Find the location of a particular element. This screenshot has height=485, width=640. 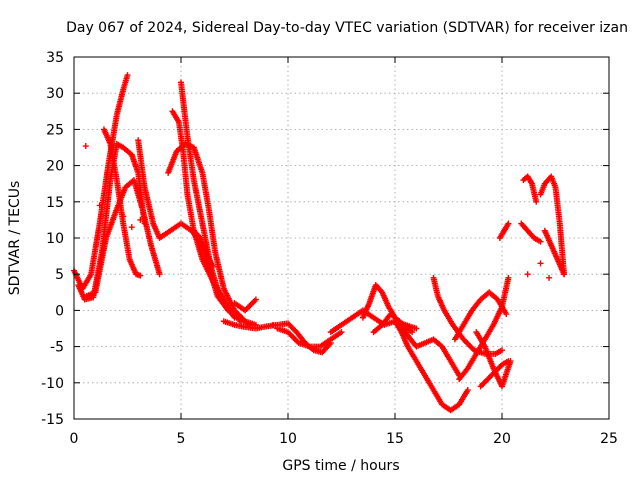

y-tick-label: 15 is located at coordinates (55, 203).